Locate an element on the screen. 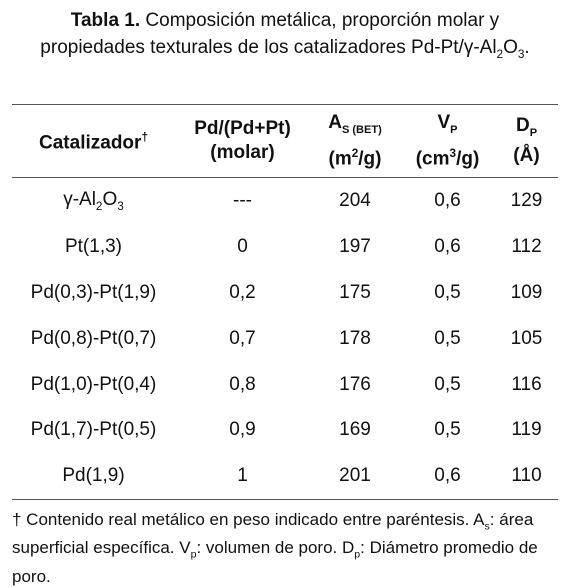 The width and height of the screenshot is (570, 588). subscript: s is located at coordinates (487, 526).